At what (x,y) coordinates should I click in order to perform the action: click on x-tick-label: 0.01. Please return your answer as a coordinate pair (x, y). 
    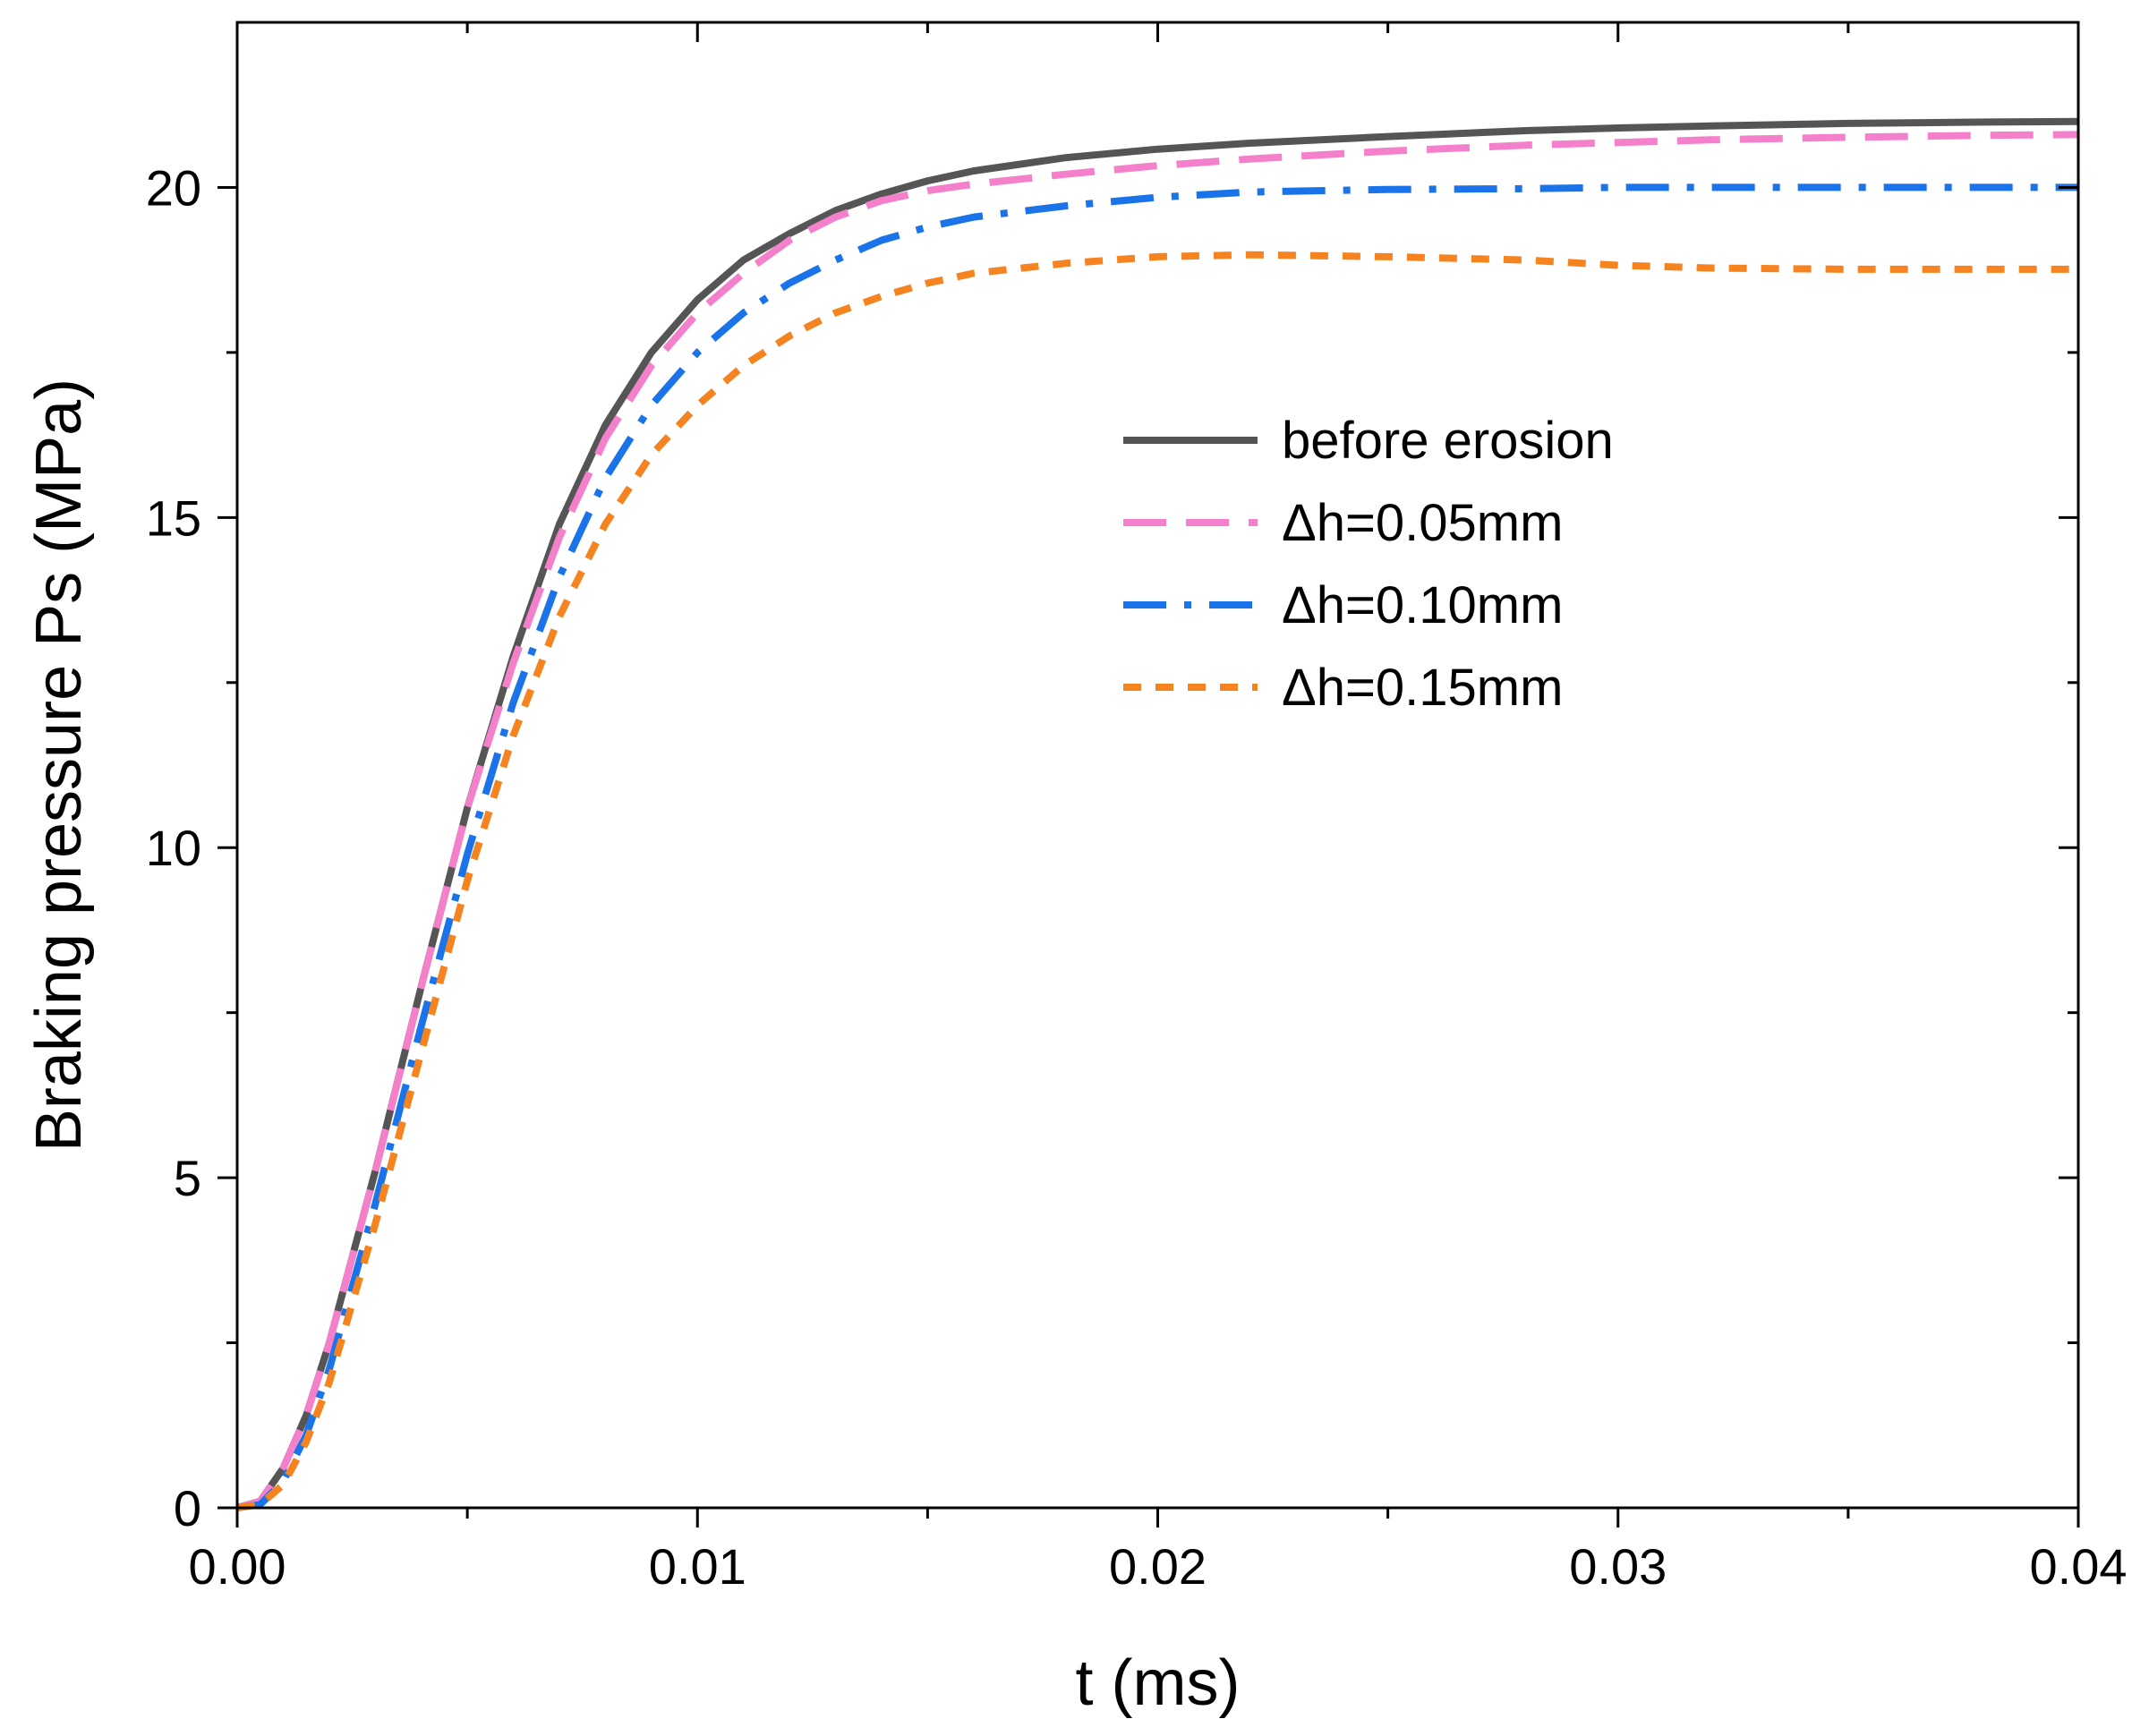
    Looking at the image, I should click on (698, 1566).